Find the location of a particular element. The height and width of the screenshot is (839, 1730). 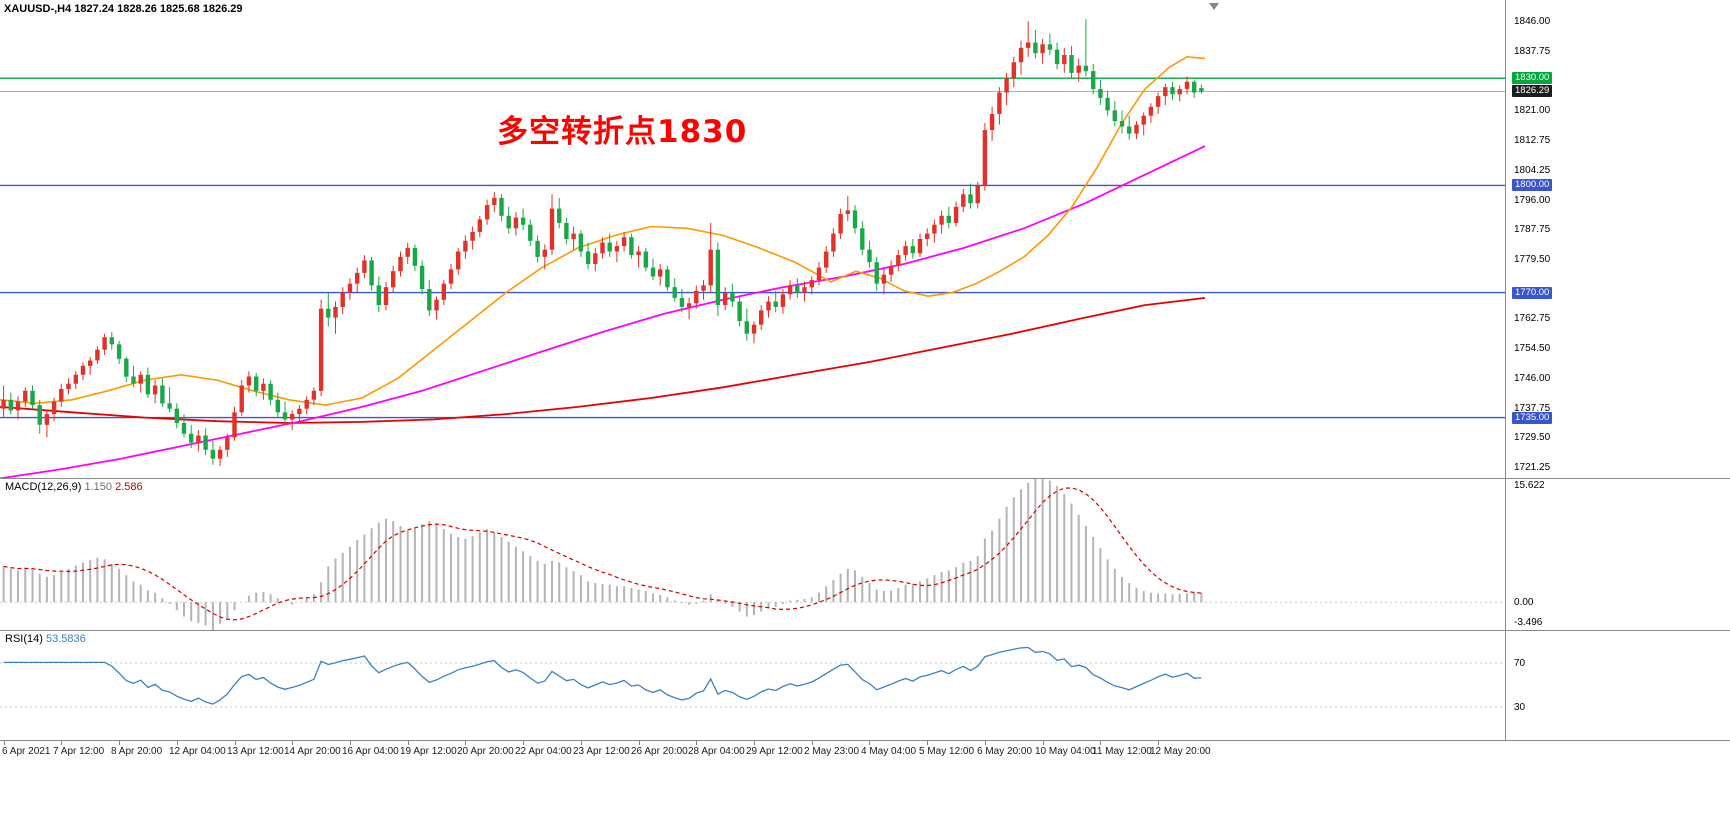

time-label: 23 Apr 12:00 is located at coordinates (601, 751).